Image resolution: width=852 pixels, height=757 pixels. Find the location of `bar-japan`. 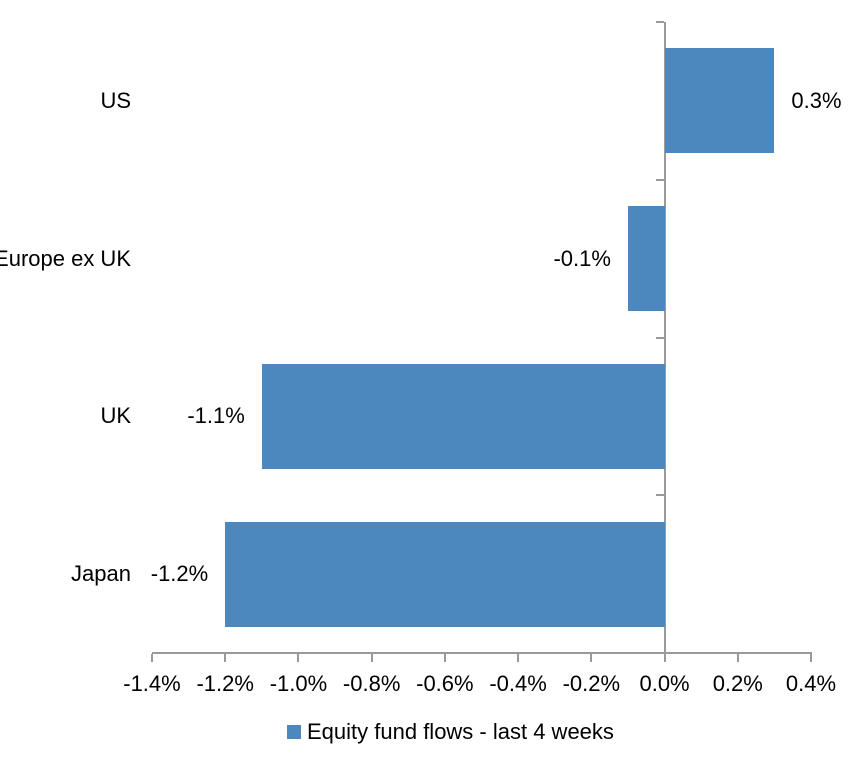

bar-japan is located at coordinates (445, 574).